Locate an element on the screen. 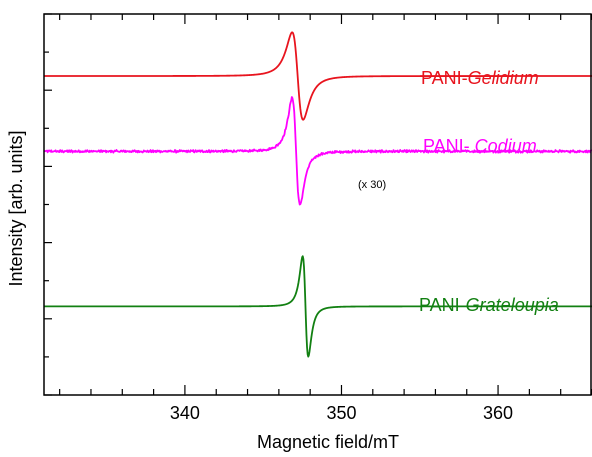 The width and height of the screenshot is (592, 457). x-tick-label: 340 is located at coordinates (185, 413).